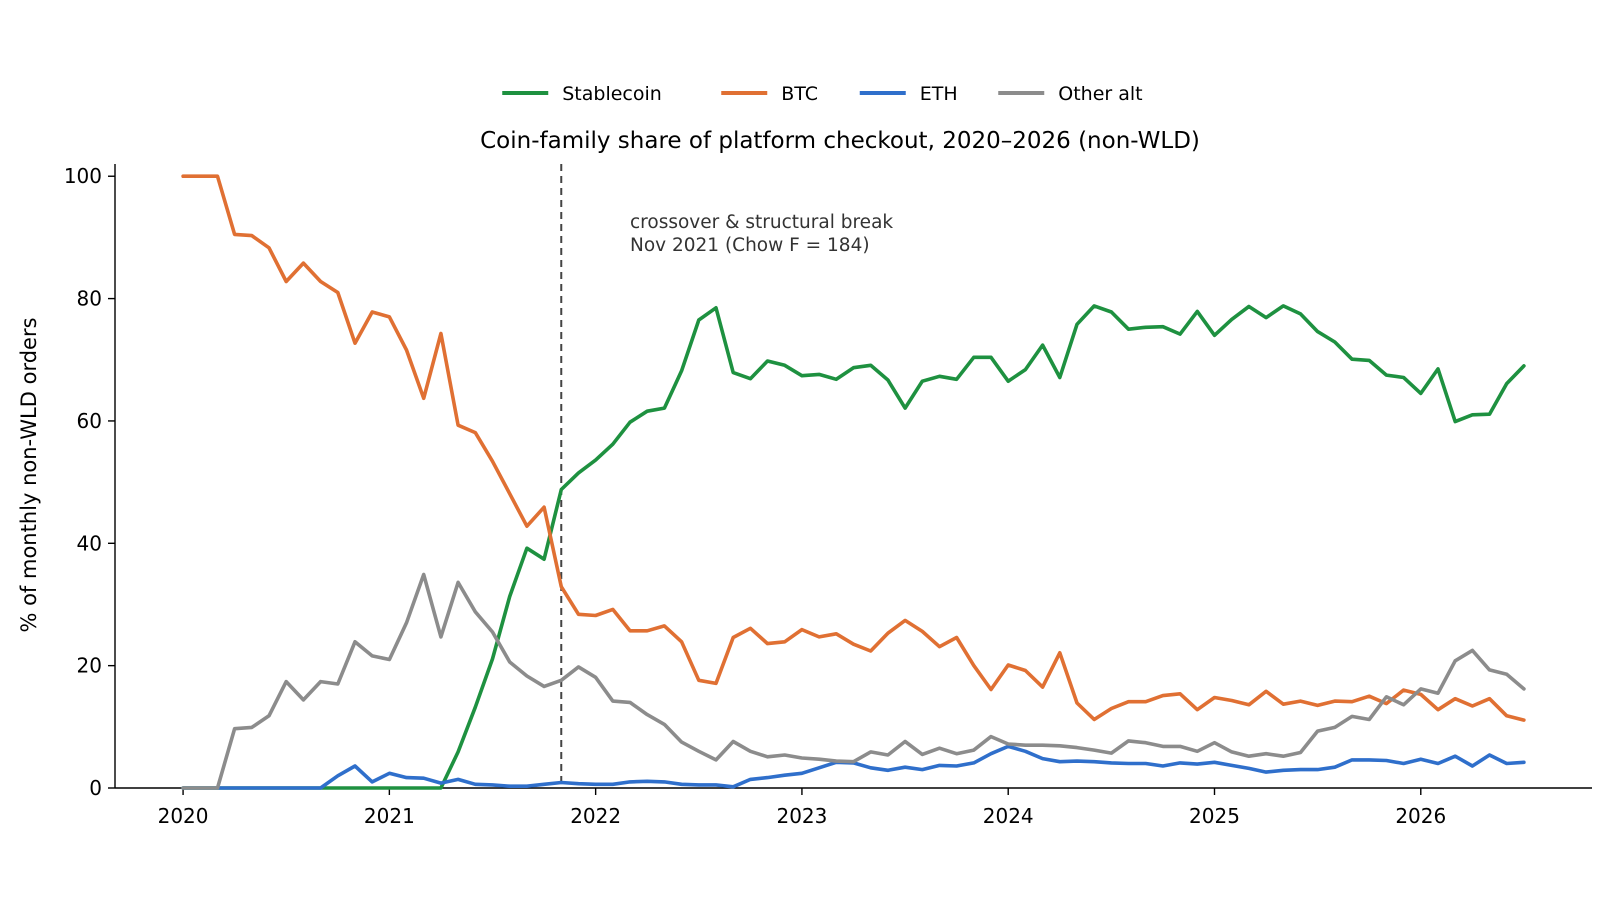 The image size is (1600, 900). What do you see at coordinates (1420, 816) in the screenshot?
I see `x-tick-label: 2026` at bounding box center [1420, 816].